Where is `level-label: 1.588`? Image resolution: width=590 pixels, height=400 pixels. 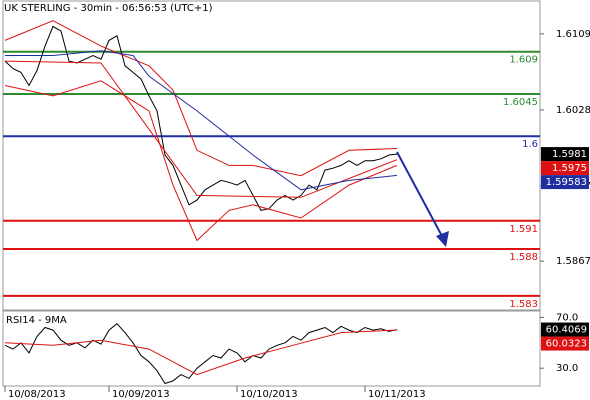
level-label: 1.588 is located at coordinates (523, 257).